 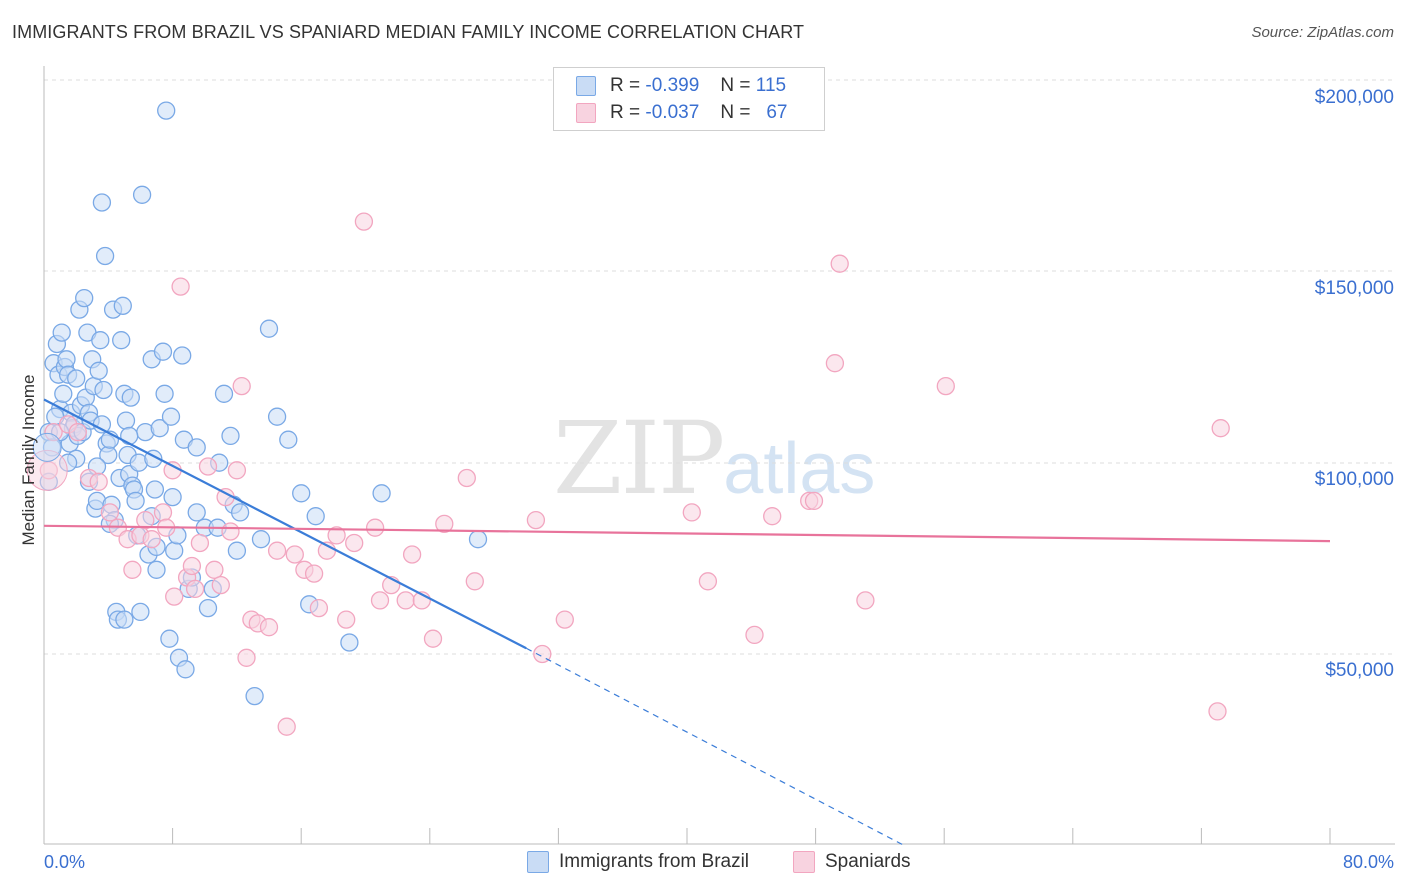 I want to click on brazil-trend-extension, so click(x=715, y=746).